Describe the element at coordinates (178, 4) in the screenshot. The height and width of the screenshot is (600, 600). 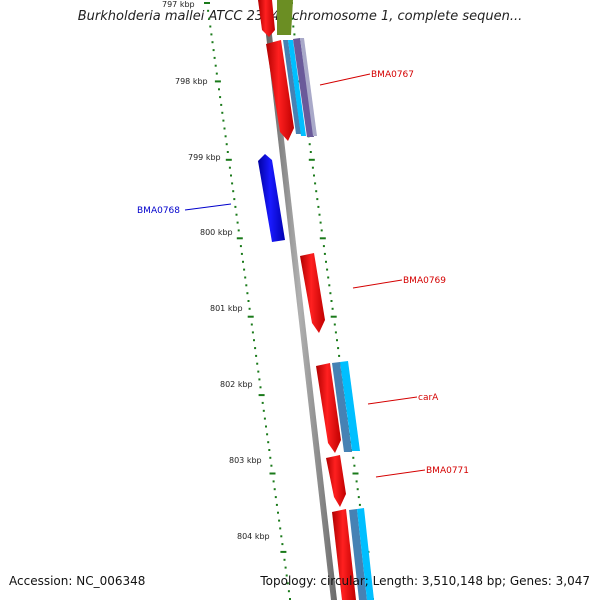
I see `tick-label: 797 kbp` at that location.